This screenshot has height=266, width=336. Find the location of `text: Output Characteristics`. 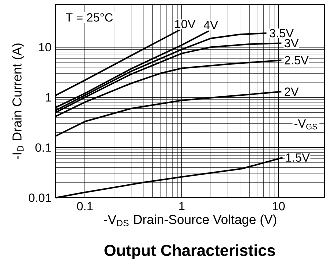

text: Output Characteristics is located at coordinates (190, 252).